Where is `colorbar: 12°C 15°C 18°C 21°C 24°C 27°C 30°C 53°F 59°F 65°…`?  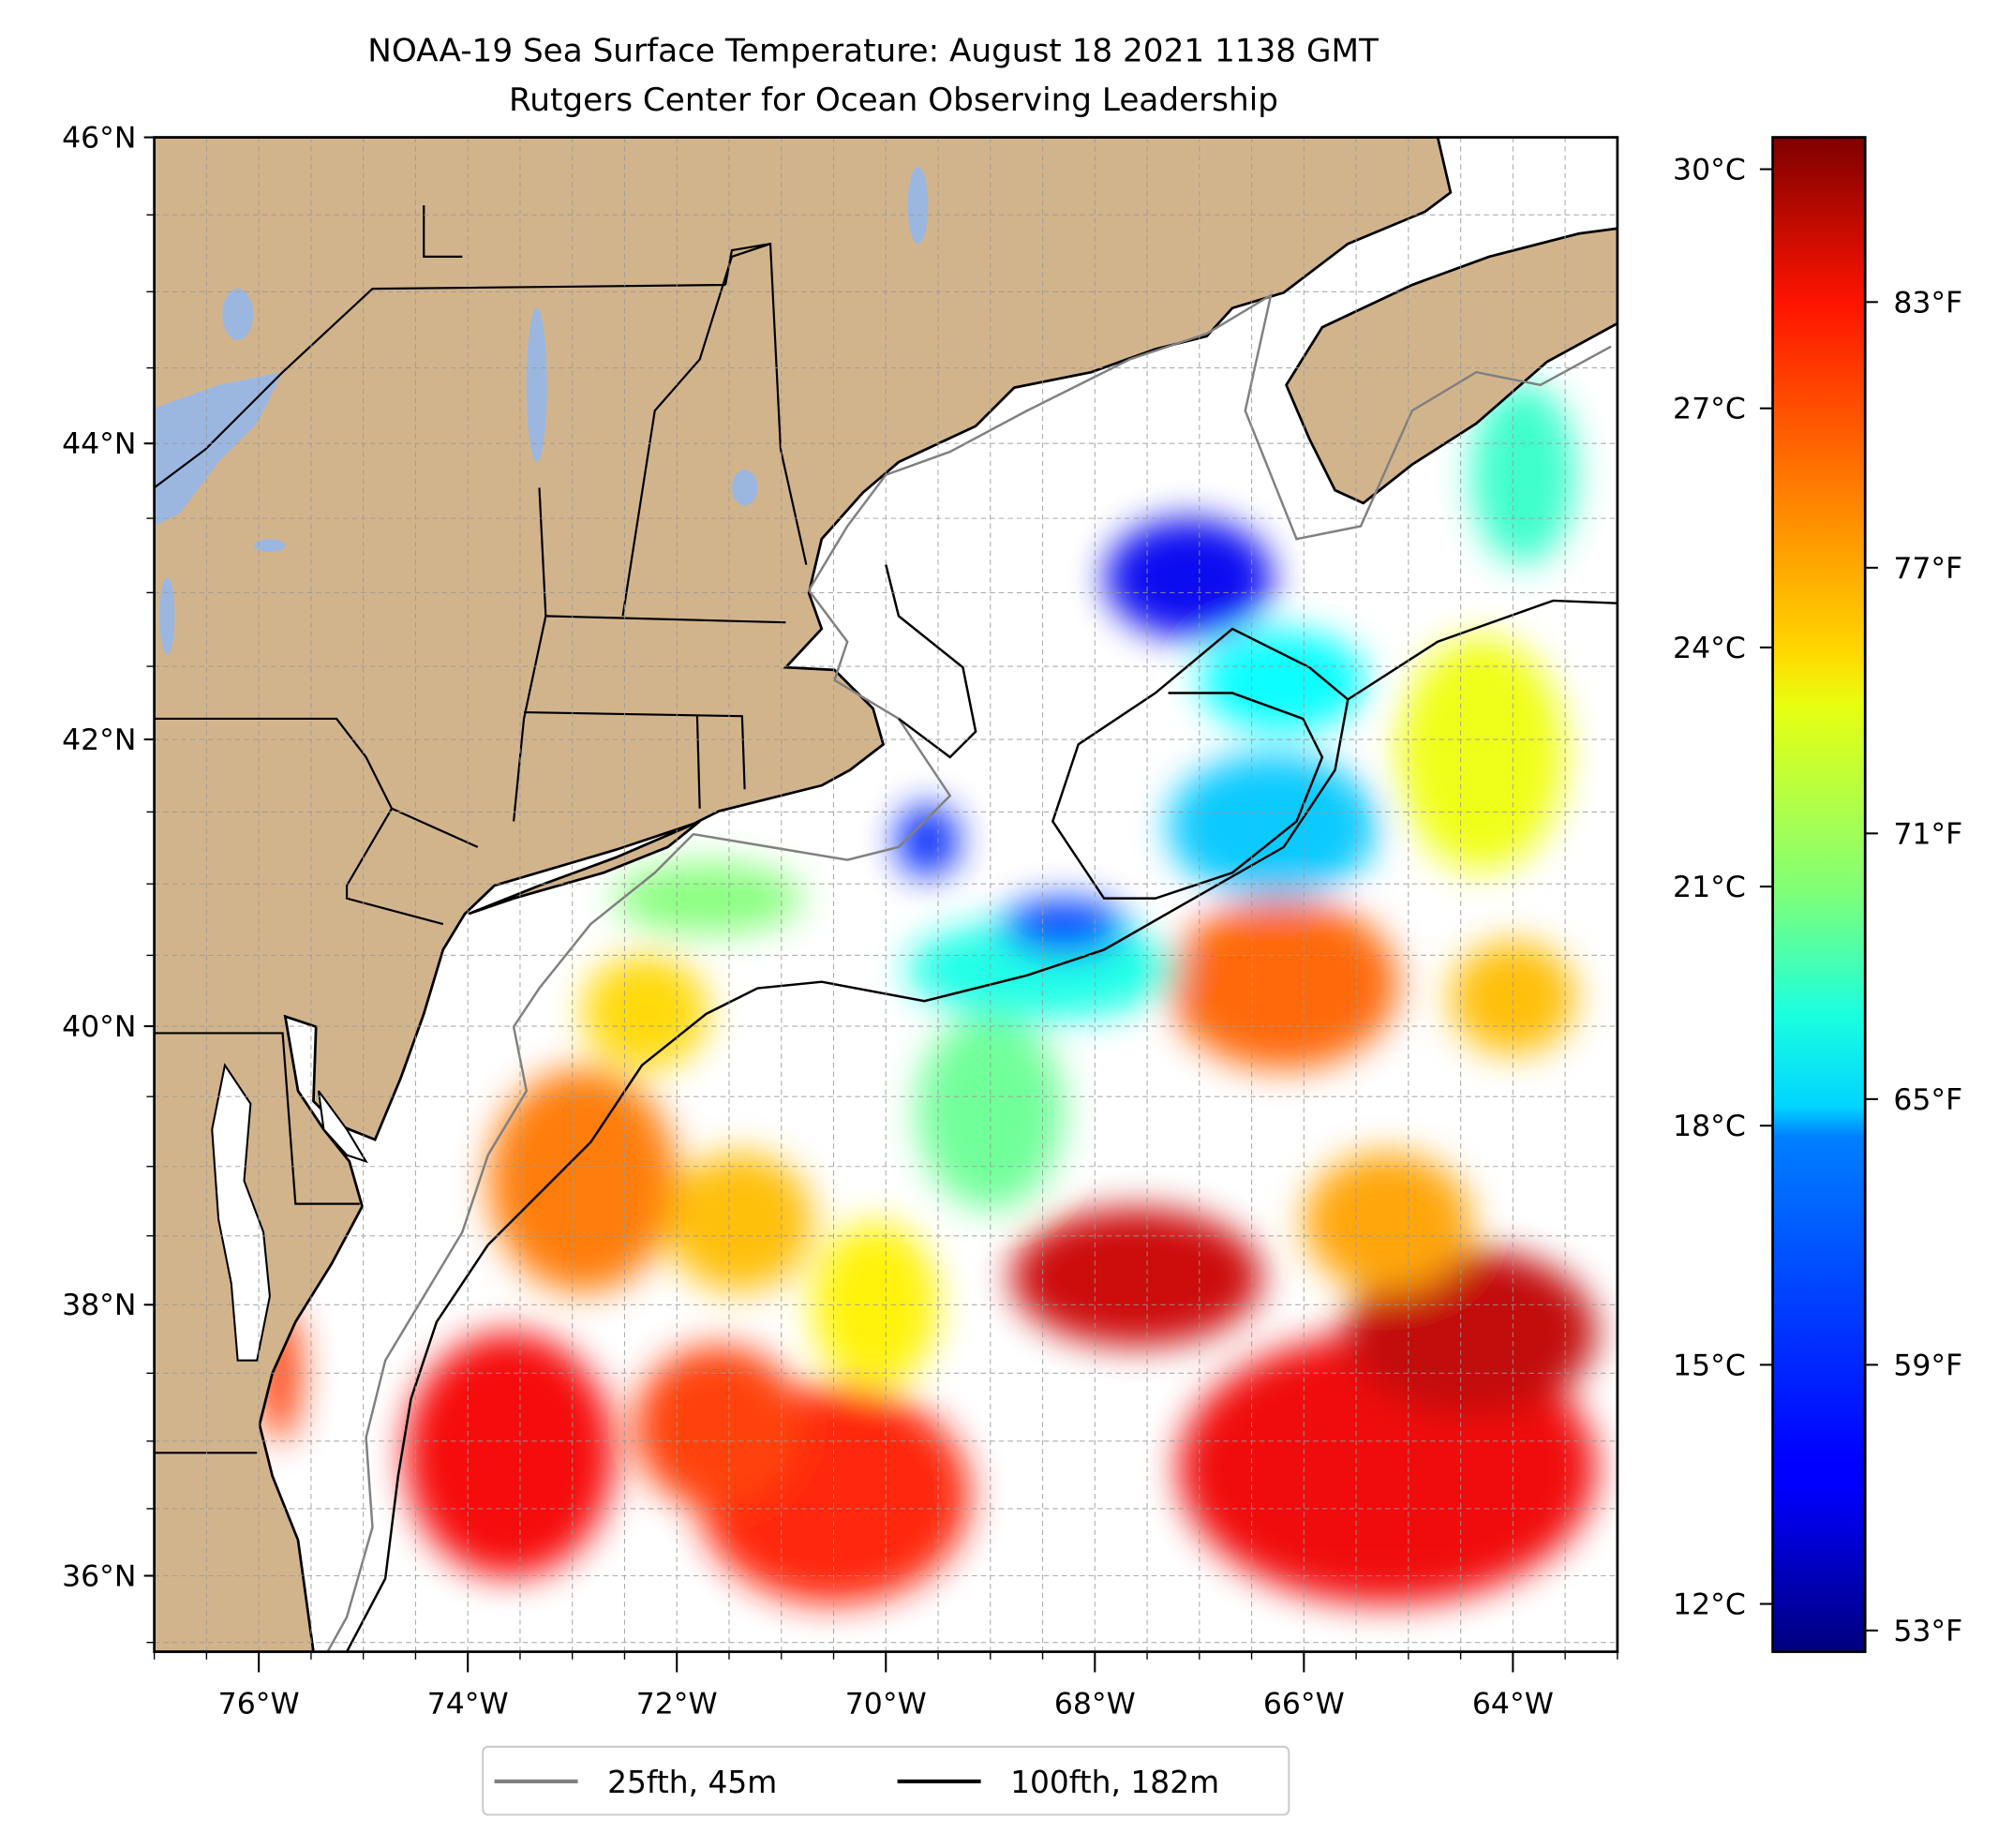 colorbar: 12°C 15°C 18°C 21°C 24°C 27°C 30°C 53°F 59°F 65°… is located at coordinates (1817, 894).